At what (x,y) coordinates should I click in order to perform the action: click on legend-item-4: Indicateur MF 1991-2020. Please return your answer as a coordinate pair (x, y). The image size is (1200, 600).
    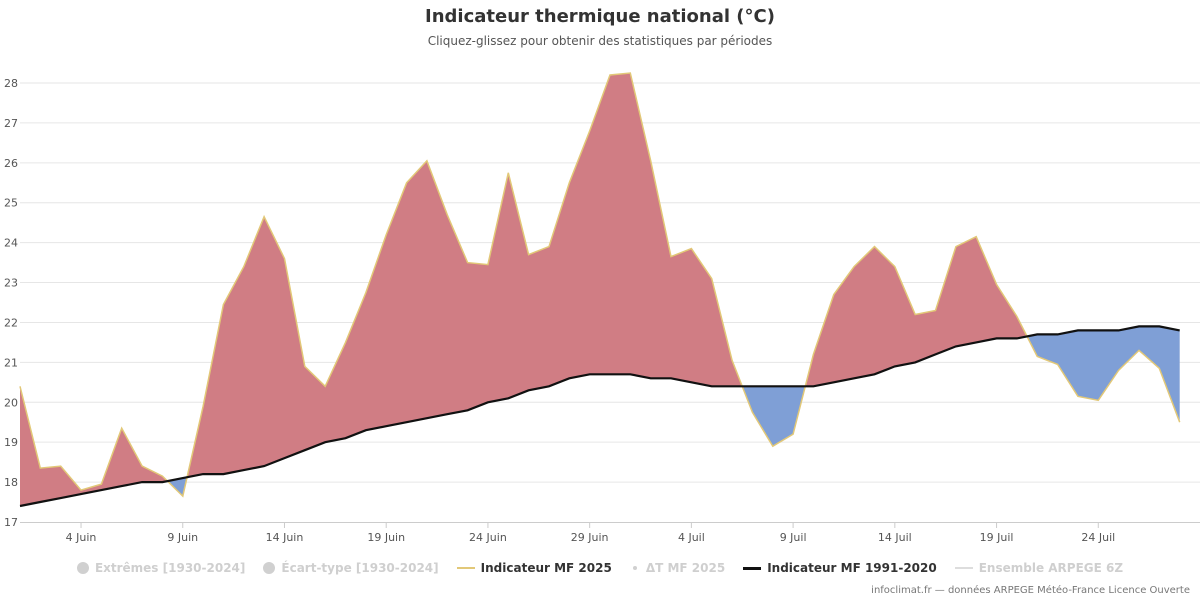
    Looking at the image, I should click on (840, 568).